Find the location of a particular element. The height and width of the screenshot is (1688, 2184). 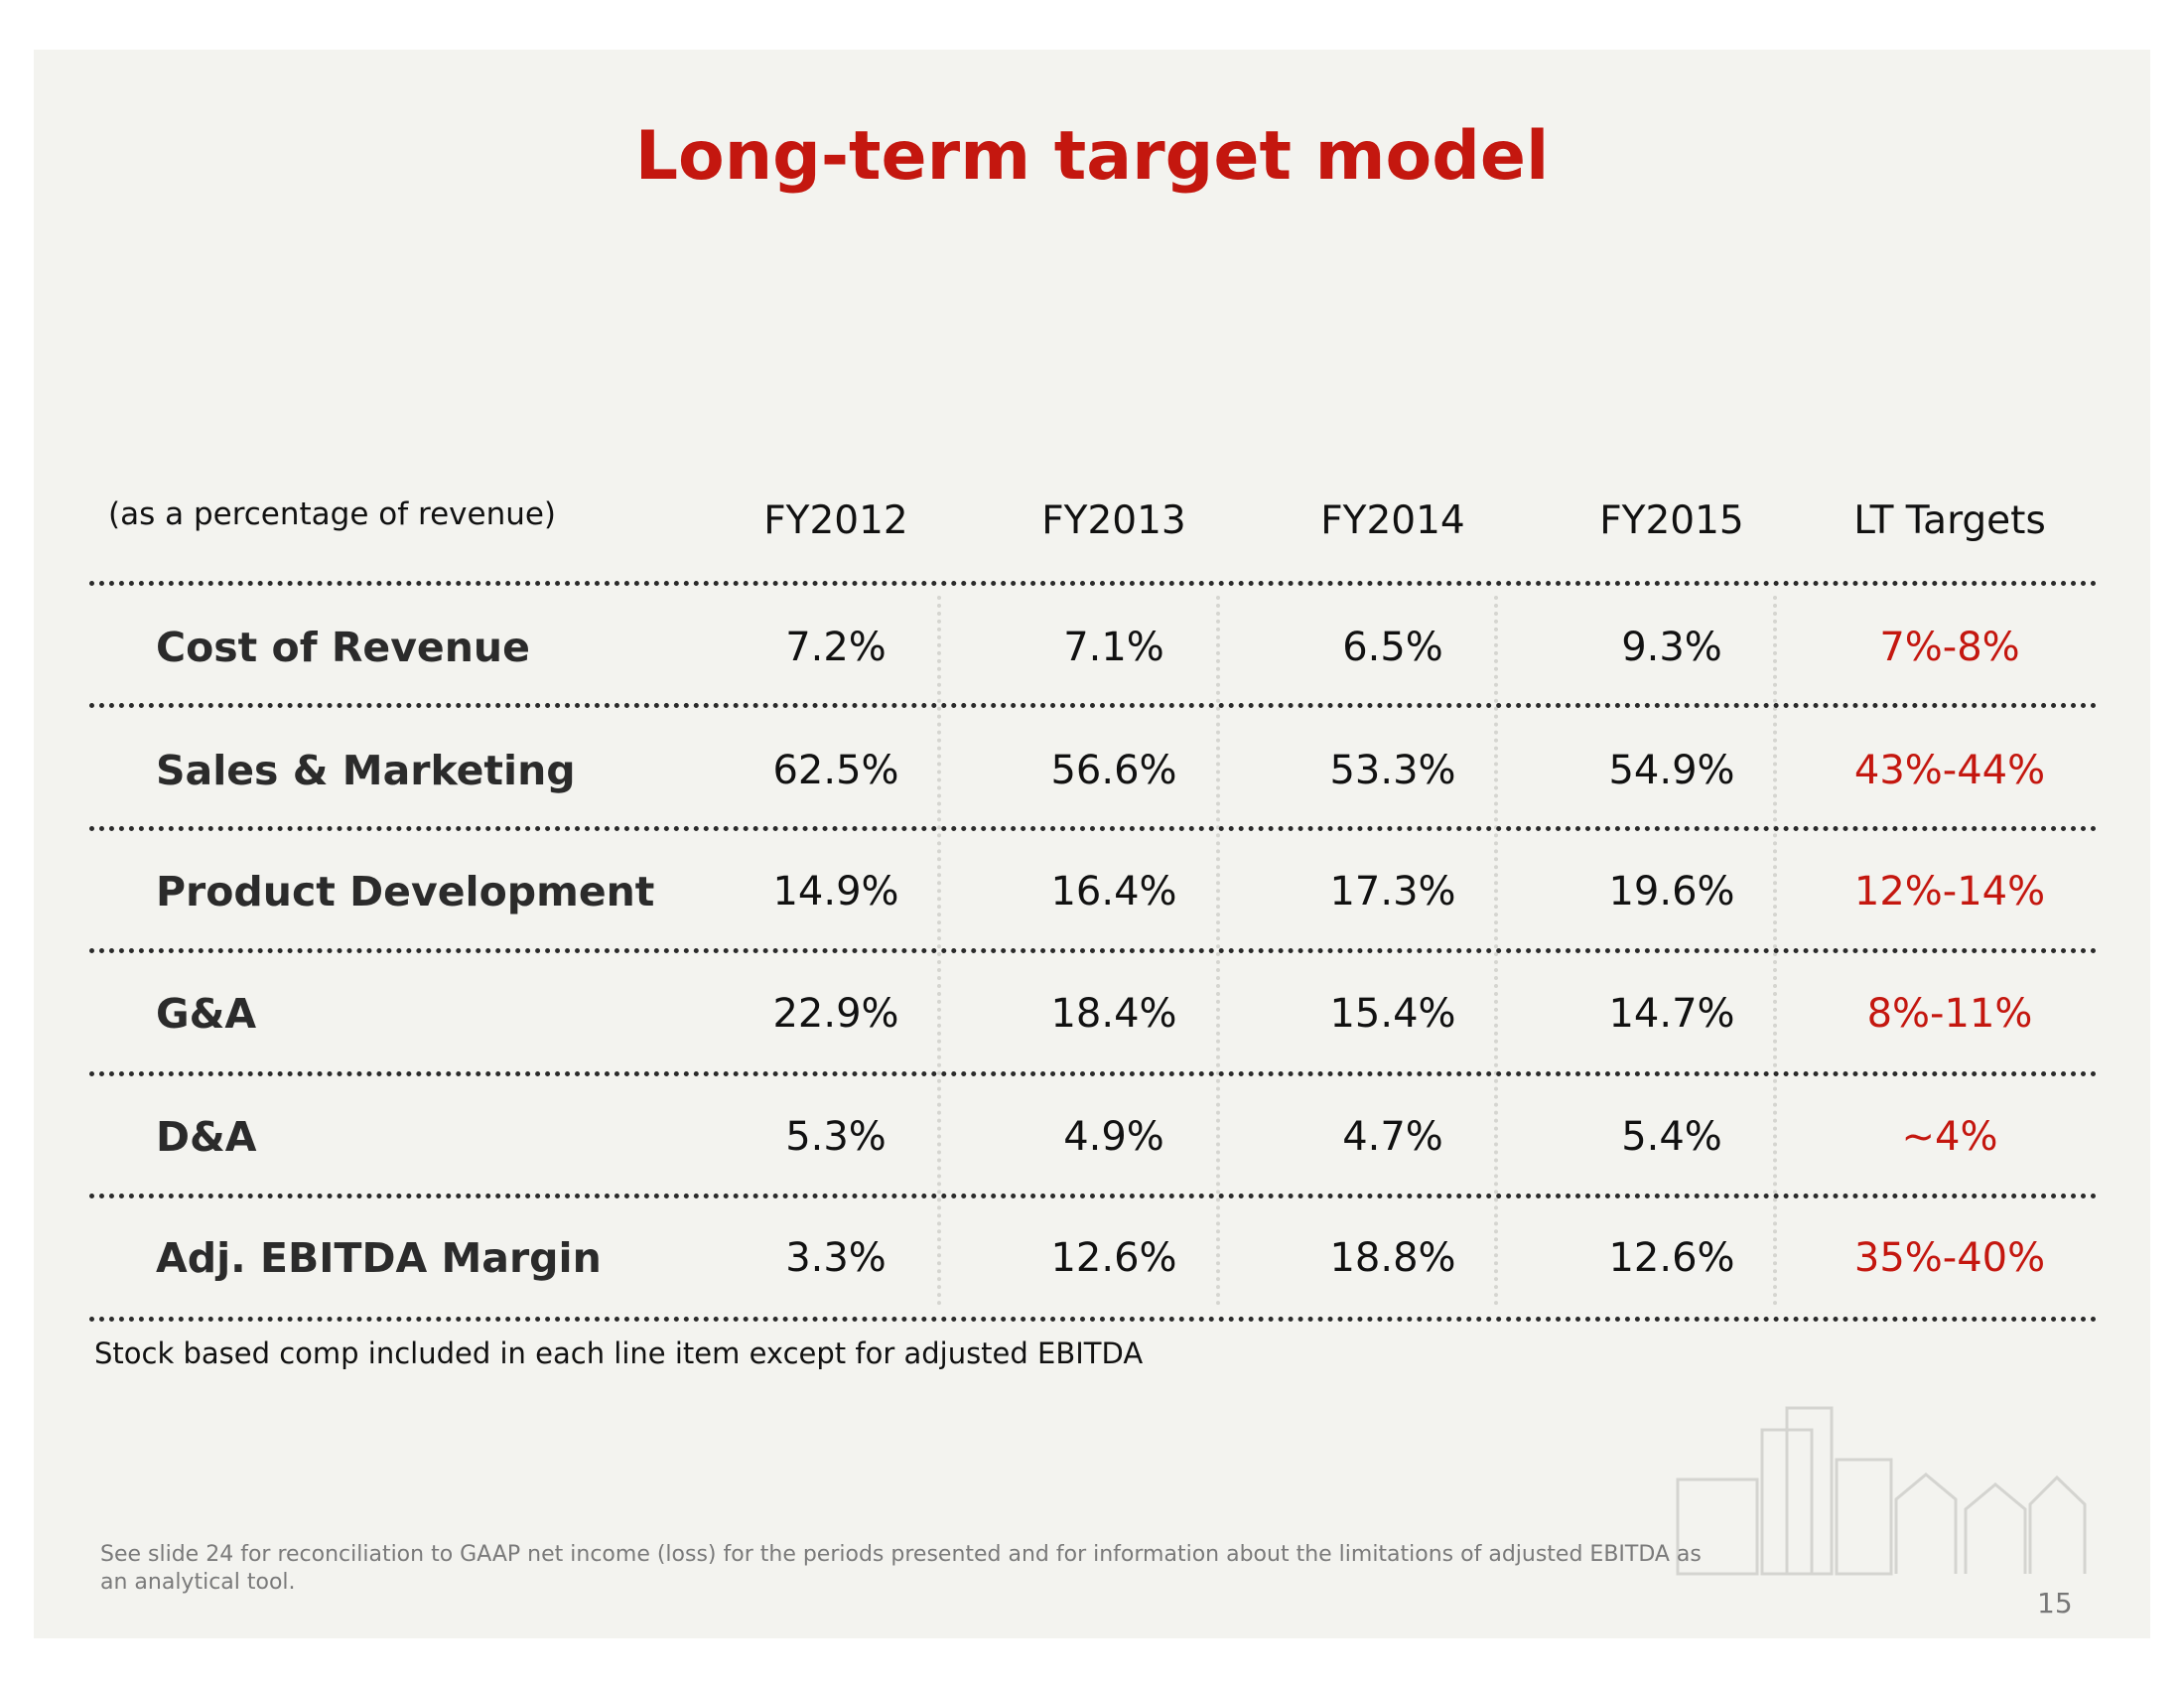

value-cell: 62.5% is located at coordinates (835, 770).